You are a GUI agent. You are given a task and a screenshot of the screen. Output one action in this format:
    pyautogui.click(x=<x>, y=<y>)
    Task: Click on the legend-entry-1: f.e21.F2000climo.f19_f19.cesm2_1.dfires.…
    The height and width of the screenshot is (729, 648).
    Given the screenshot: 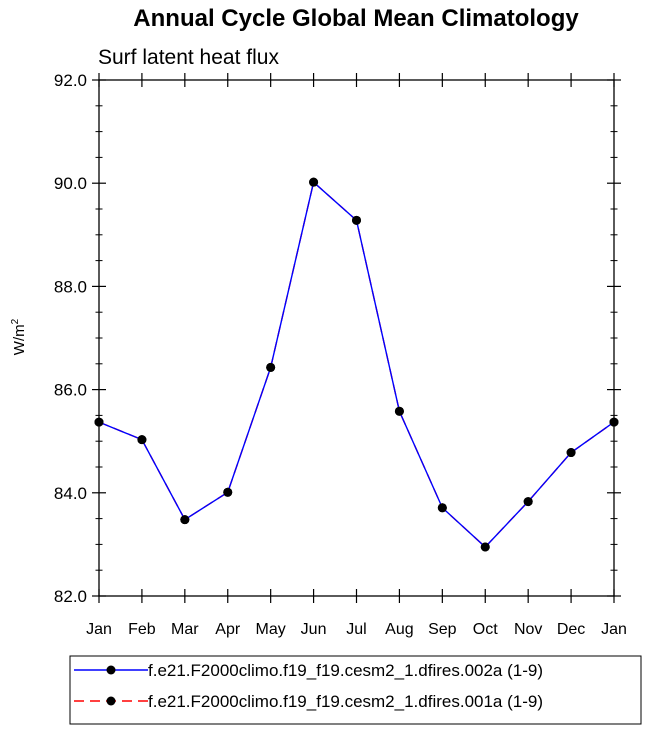 What is the action you would take?
    pyautogui.click(x=308, y=670)
    